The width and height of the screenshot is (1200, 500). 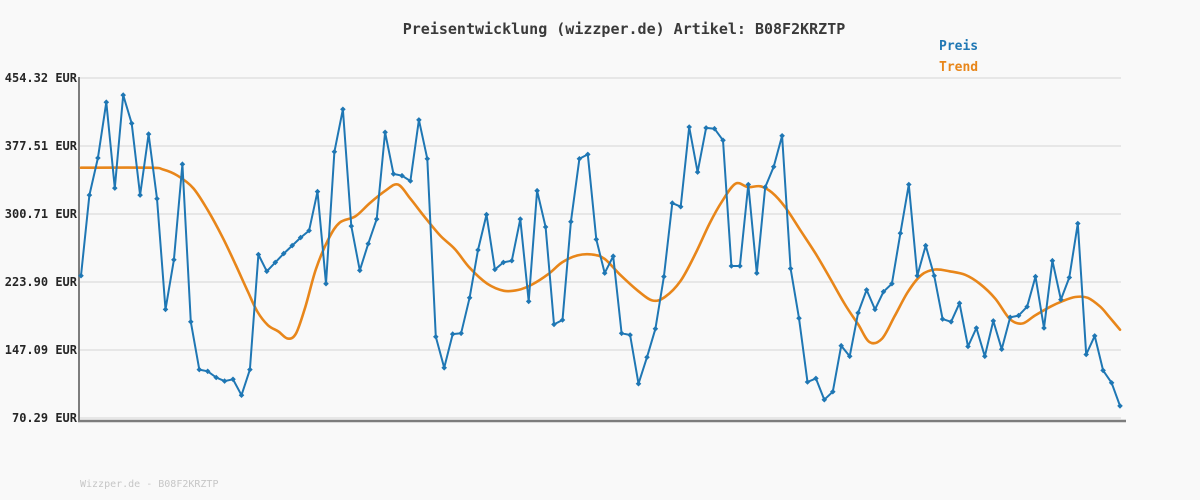 I want to click on legend-item-trend: Trend, so click(x=959, y=67).